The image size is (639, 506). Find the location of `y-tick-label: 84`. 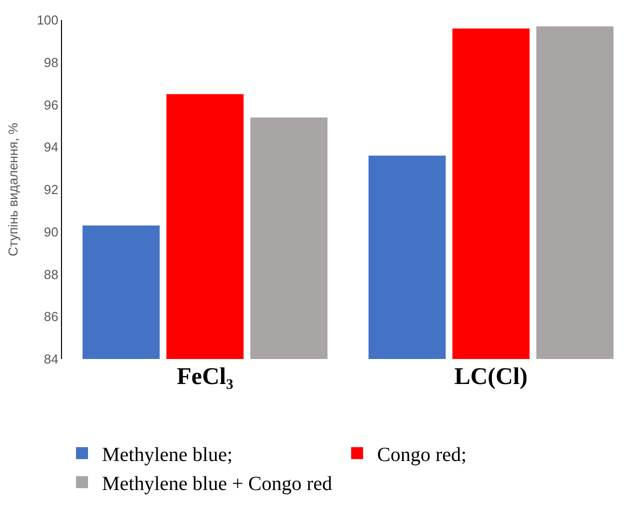

y-tick-label: 84 is located at coordinates (51, 359).